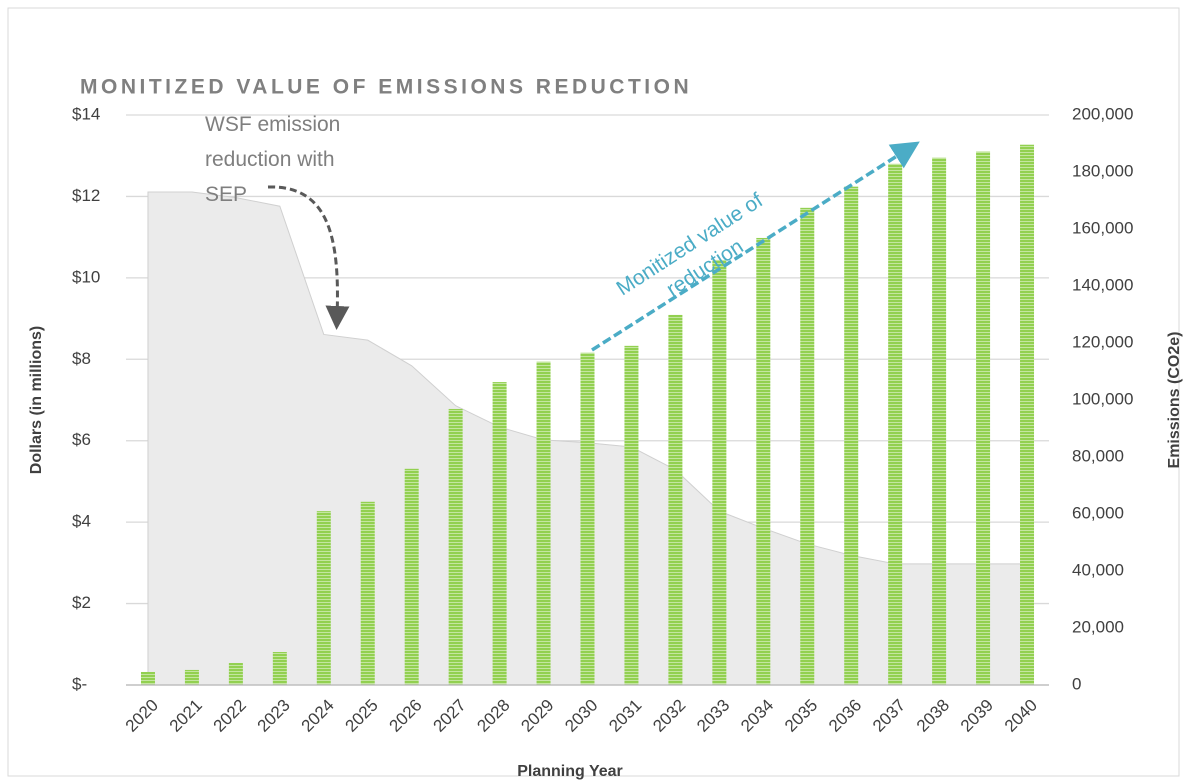 The width and height of the screenshot is (1187, 782). Describe the element at coordinates (272, 124) in the screenshot. I see `annotation-line: WSF emission` at that location.